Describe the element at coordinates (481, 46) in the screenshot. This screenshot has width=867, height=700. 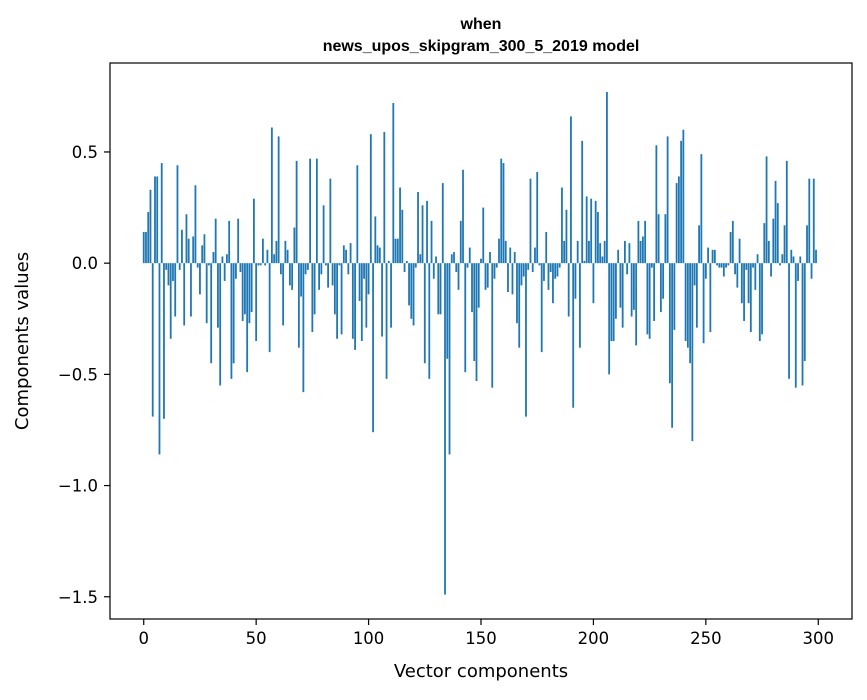
I see `chart-title-line-2: news_upos_skipgram_300_5_2019 model` at that location.